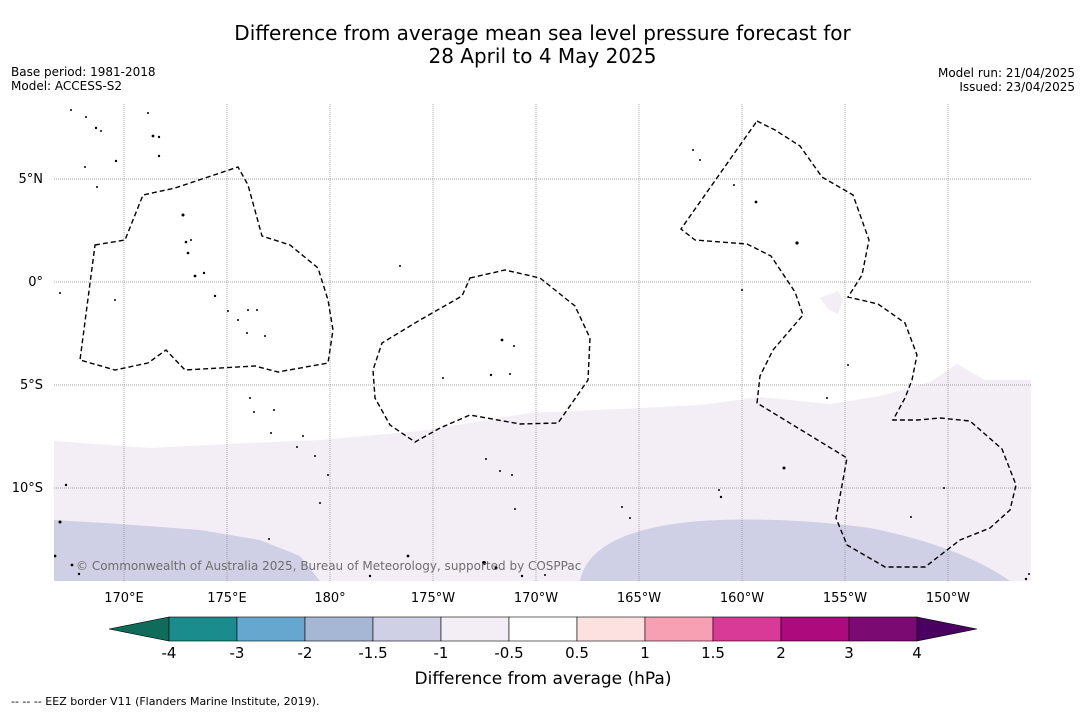 The height and width of the screenshot is (713, 1085). I want to click on colorbar-tick-label: -0.5, so click(508, 653).